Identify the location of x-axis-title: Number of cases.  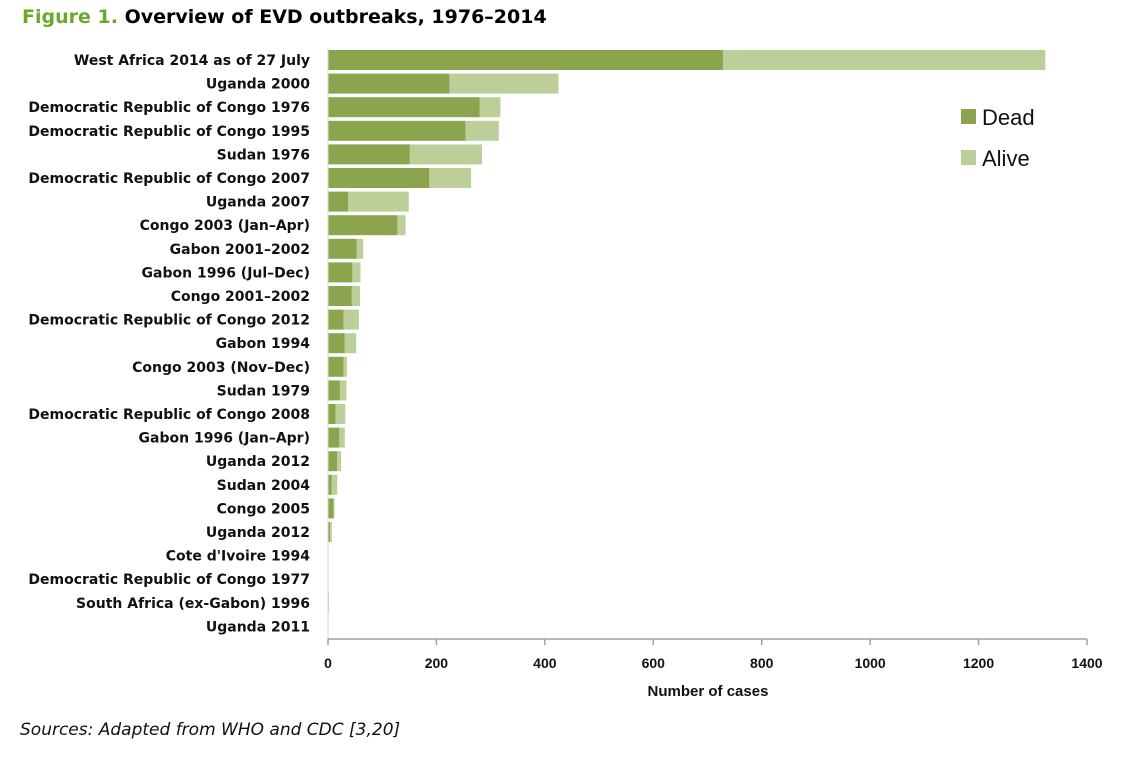
(708, 691).